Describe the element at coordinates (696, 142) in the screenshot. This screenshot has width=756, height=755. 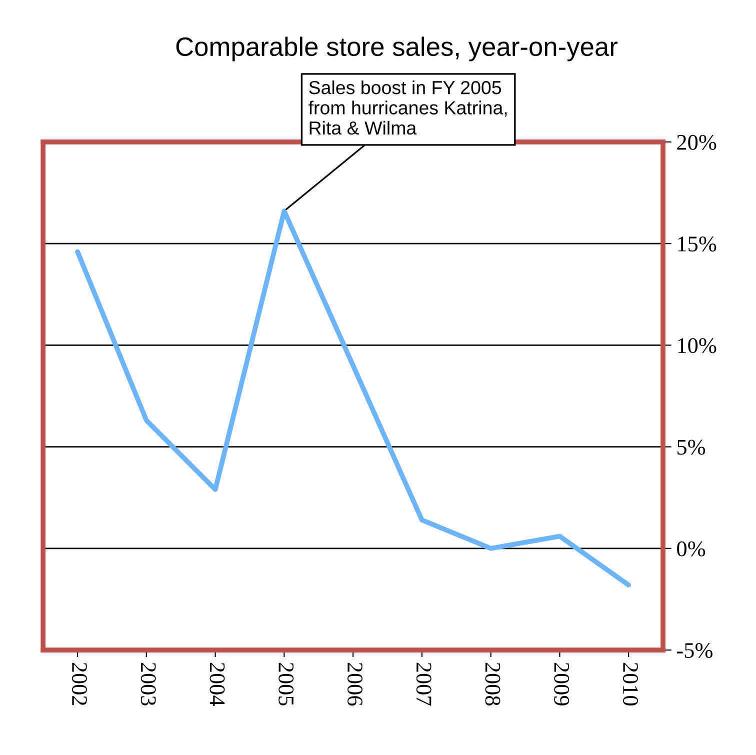
I see `y-tick-label: 20%` at that location.